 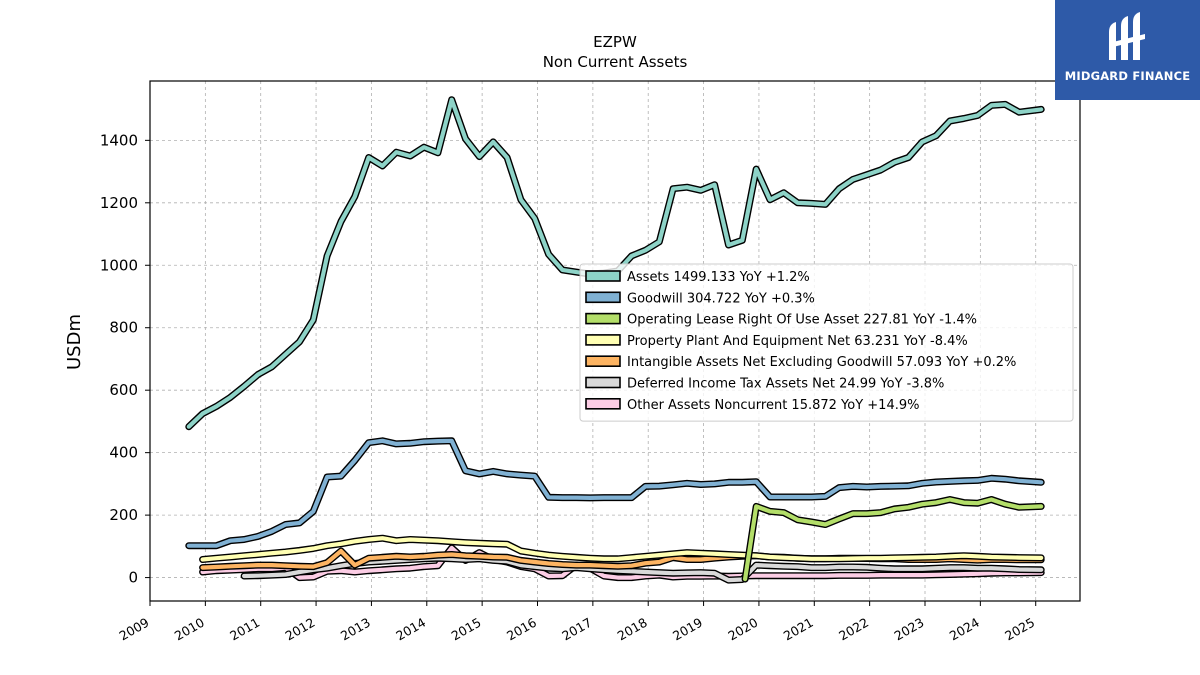 I want to click on y-tick-label: 0, so click(x=133, y=578).